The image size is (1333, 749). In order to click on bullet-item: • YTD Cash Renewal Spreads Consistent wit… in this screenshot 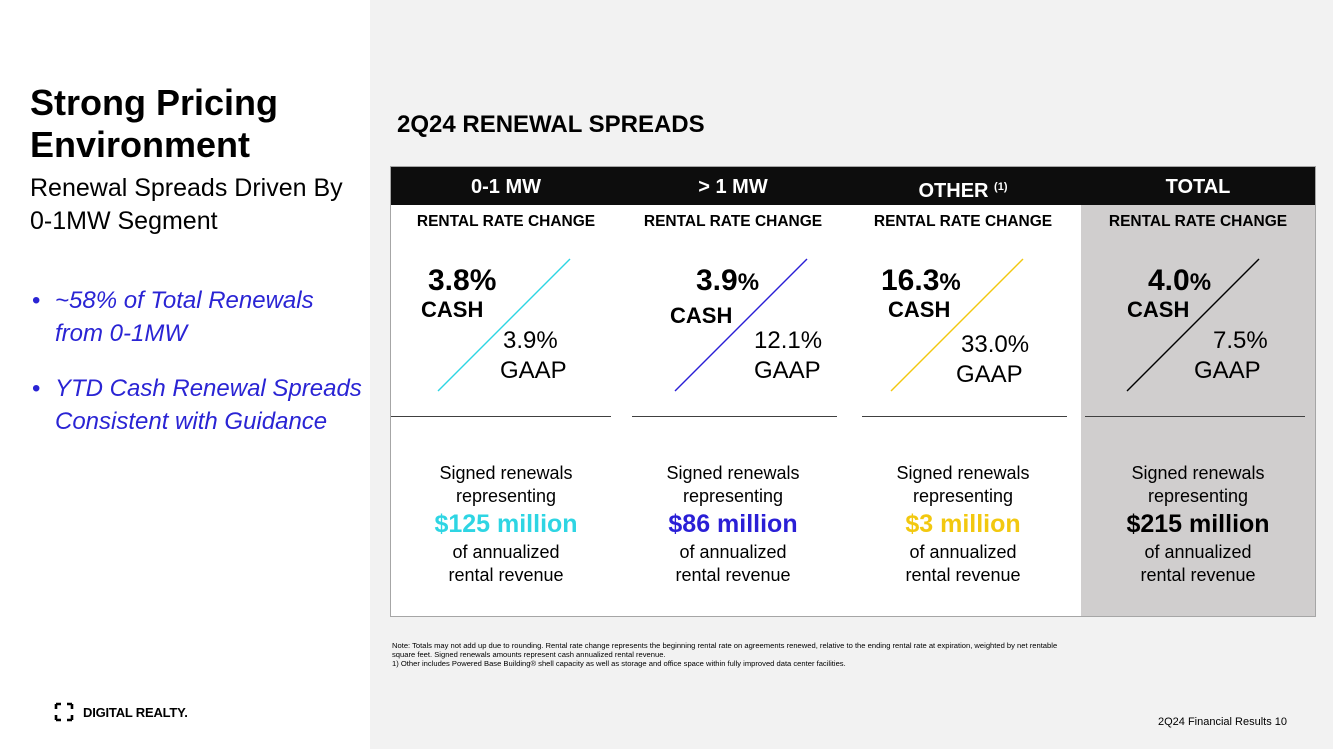, I will do `click(197, 405)`.